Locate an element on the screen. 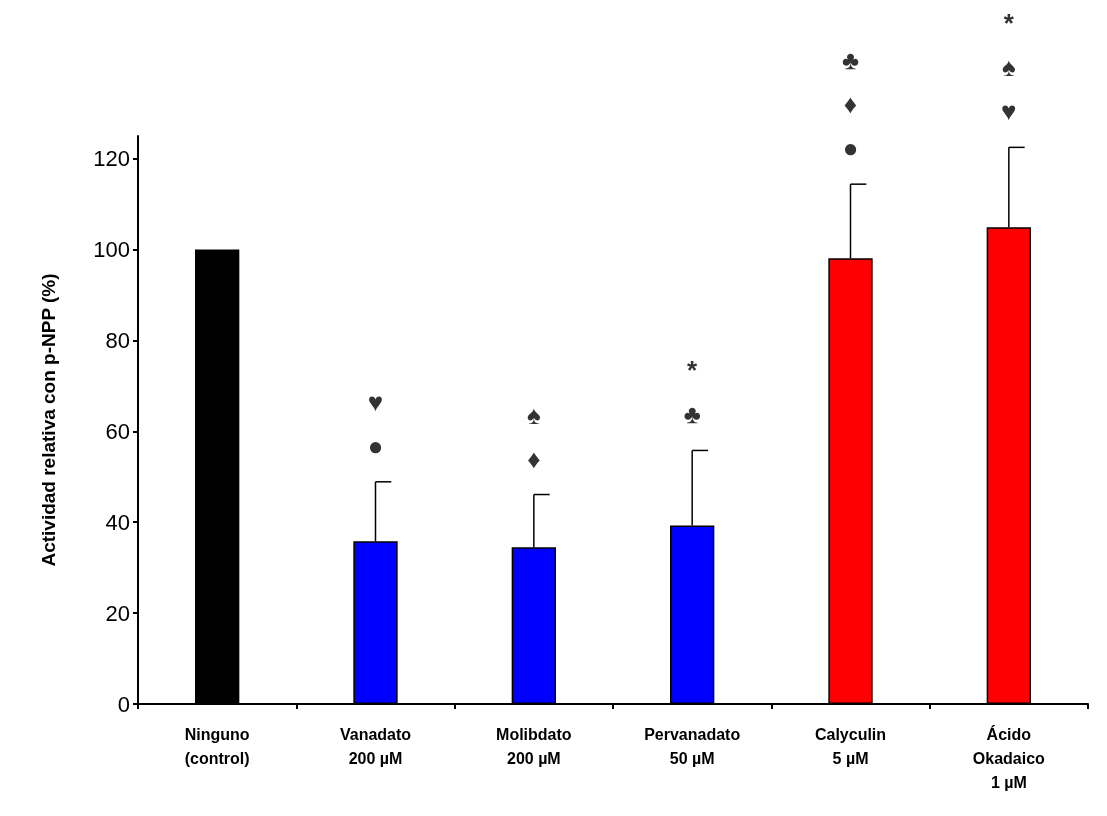 Image resolution: width=1107 pixels, height=816 pixels. x-tick-label: Calyculin 5 µM is located at coordinates (850, 746).